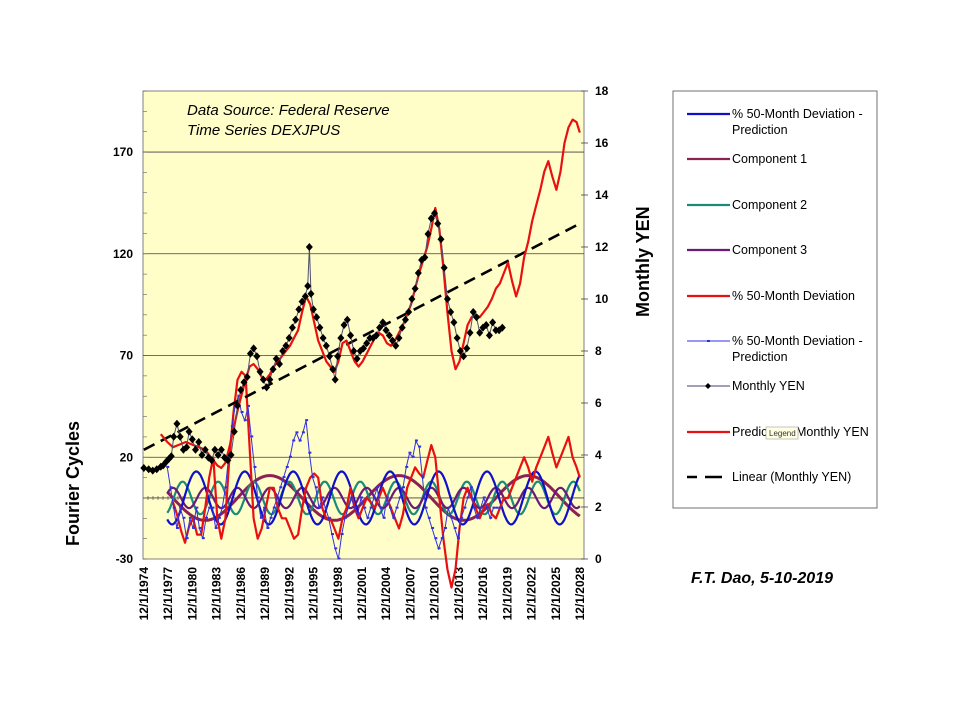 The width and height of the screenshot is (960, 720). I want to click on left-tick-label: 70, so click(127, 356).